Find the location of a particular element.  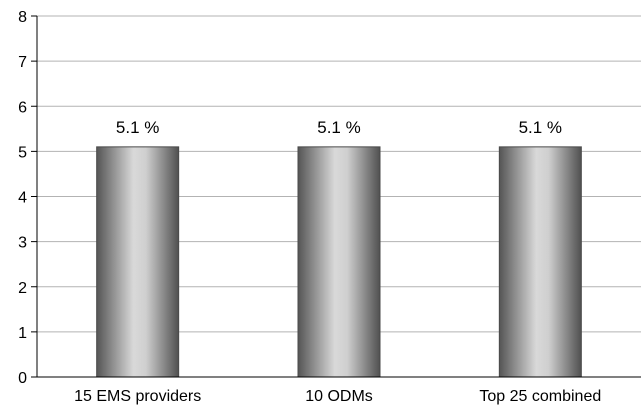

y-tick-label: 5 is located at coordinates (22, 152).